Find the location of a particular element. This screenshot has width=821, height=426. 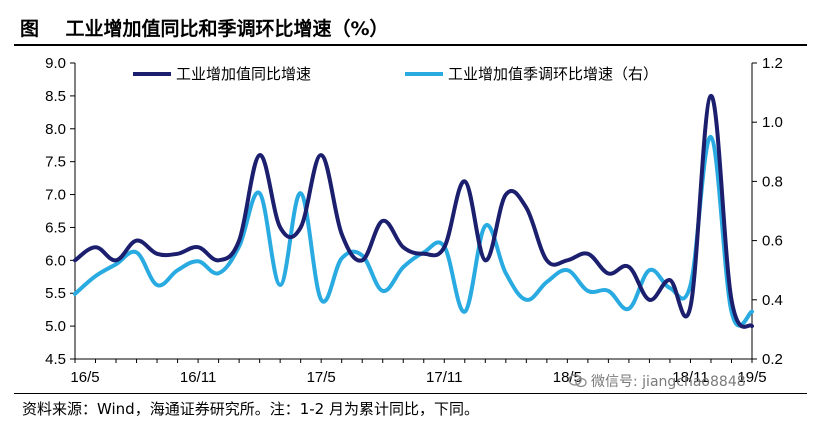

title-rule is located at coordinates (410, 45).